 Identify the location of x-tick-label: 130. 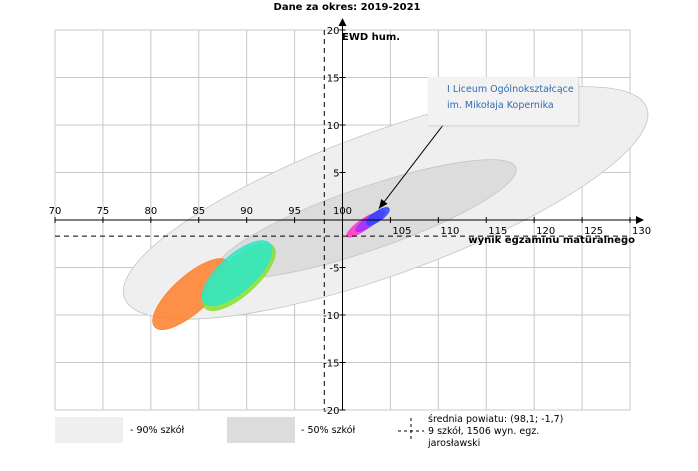
(641, 231).